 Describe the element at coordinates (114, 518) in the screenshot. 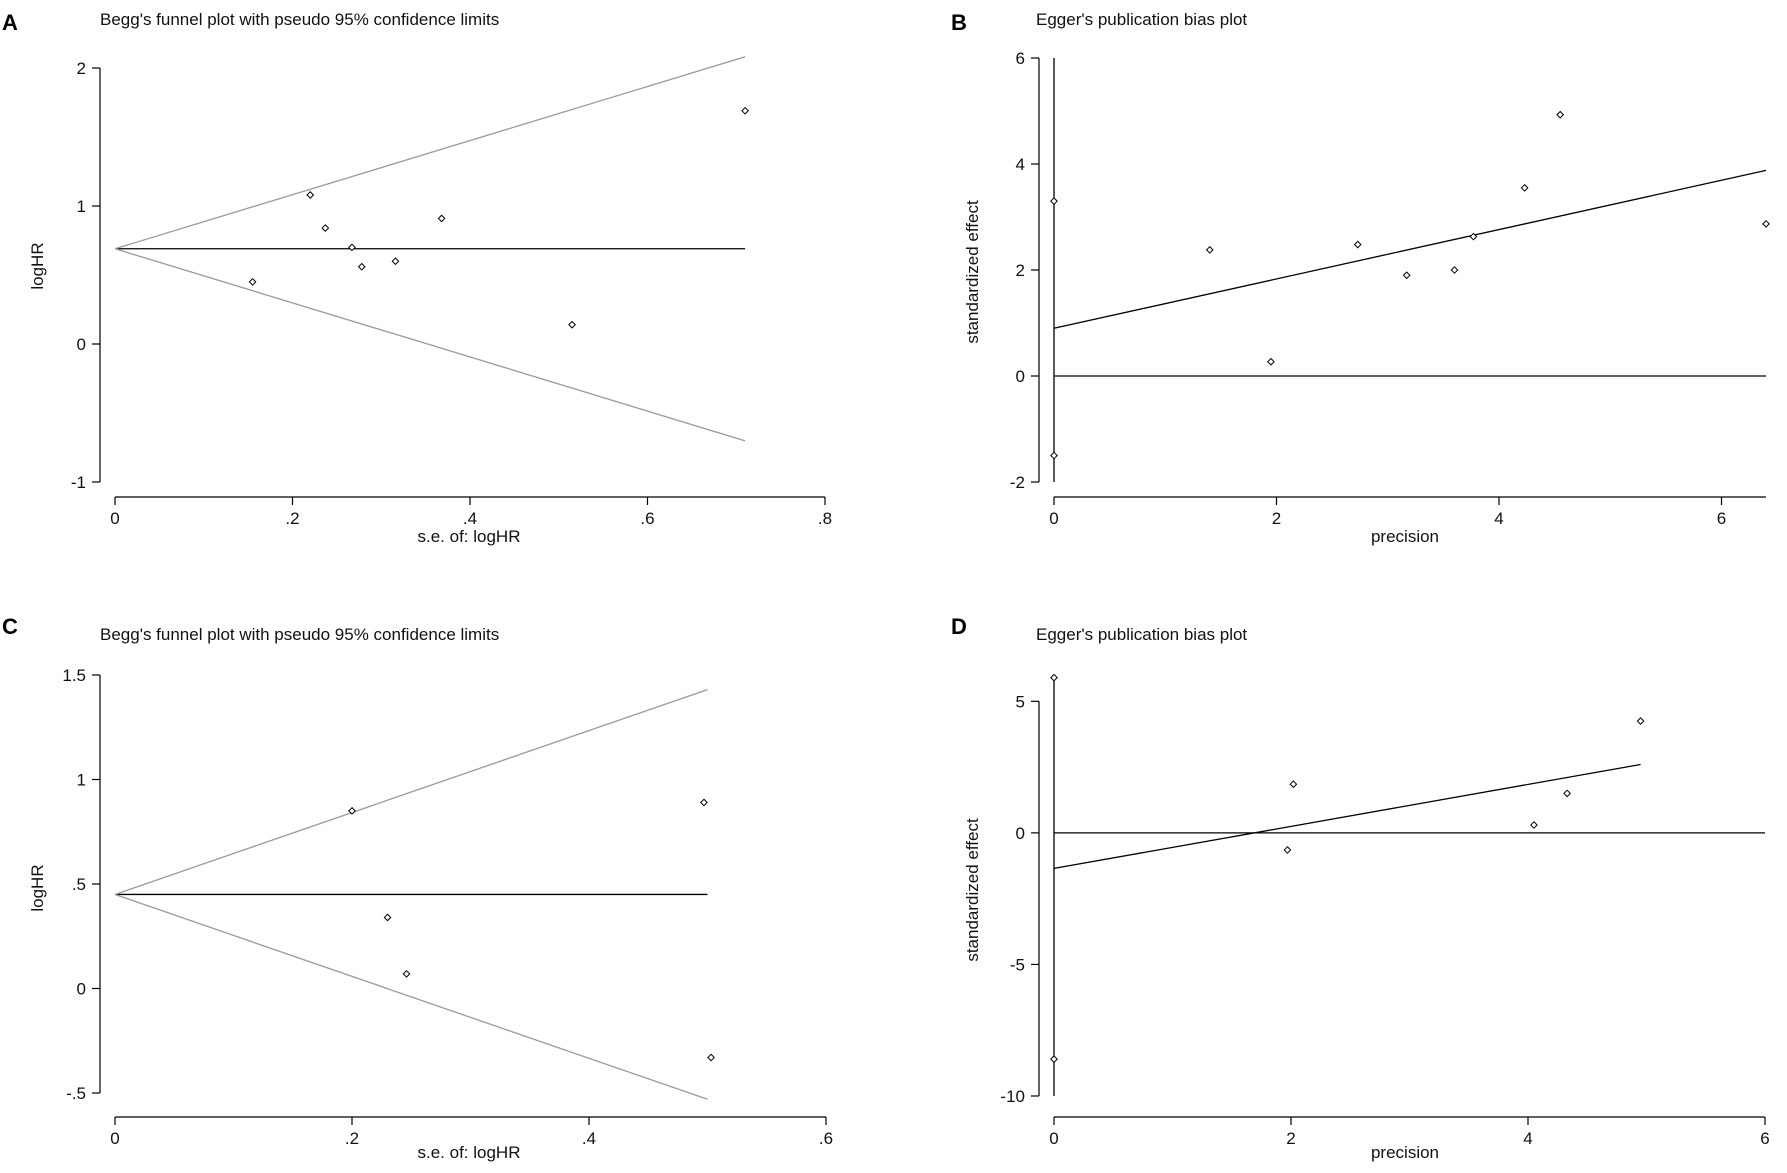

I see `panel-a-x-tick-label: 0` at that location.